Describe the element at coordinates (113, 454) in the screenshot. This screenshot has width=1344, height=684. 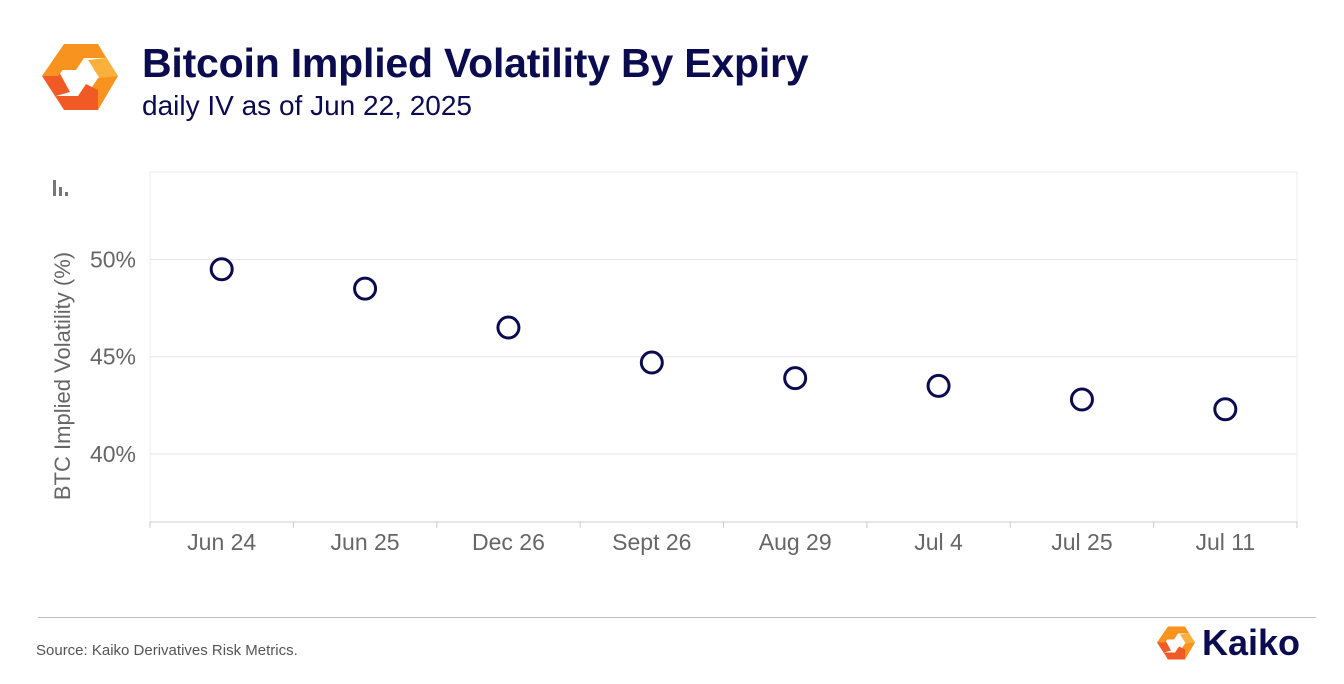
I see `y-tick-label: 40%` at that location.